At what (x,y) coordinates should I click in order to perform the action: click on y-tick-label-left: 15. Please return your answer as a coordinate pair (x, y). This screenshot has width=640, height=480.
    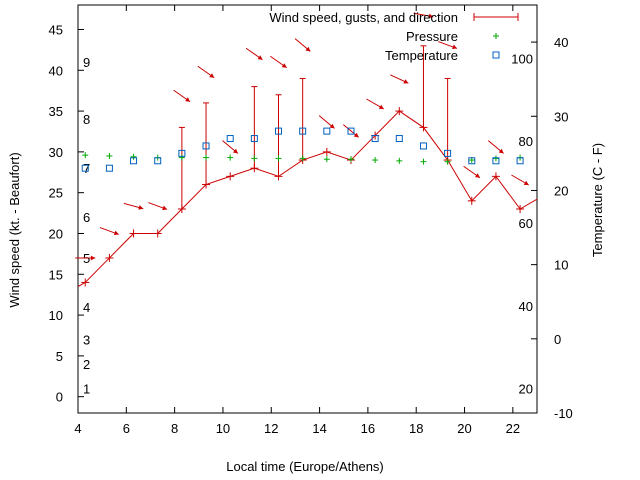
    Looking at the image, I should click on (56, 274).